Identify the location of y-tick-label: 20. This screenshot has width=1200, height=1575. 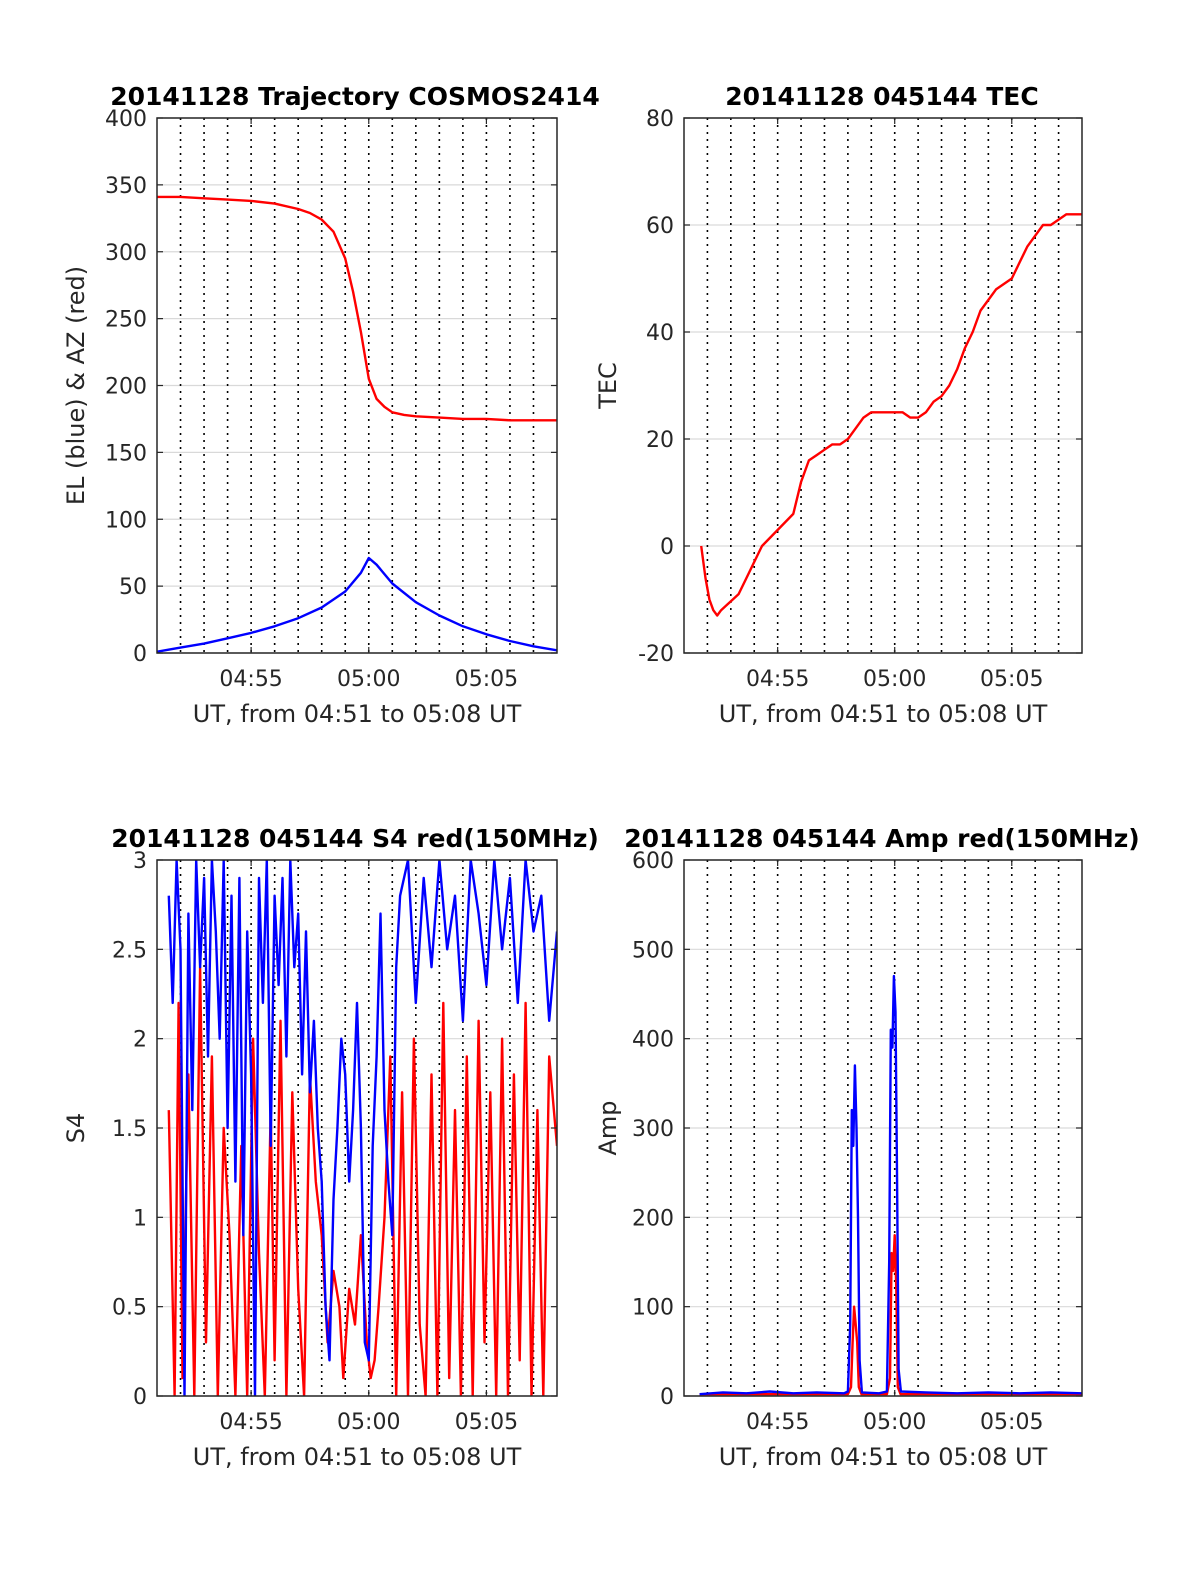
(660, 440).